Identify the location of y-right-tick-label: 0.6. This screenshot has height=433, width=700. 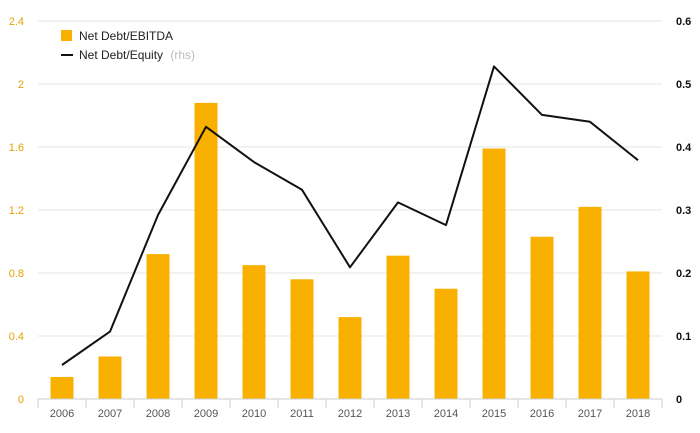
(683, 22).